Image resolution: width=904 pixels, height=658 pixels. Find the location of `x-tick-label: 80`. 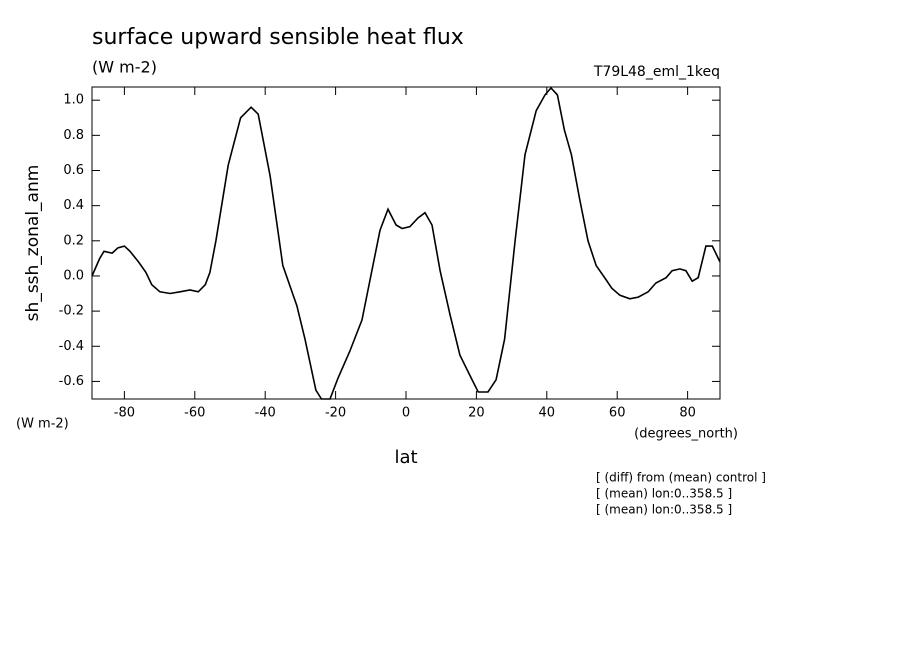

x-tick-label: 80 is located at coordinates (687, 413).